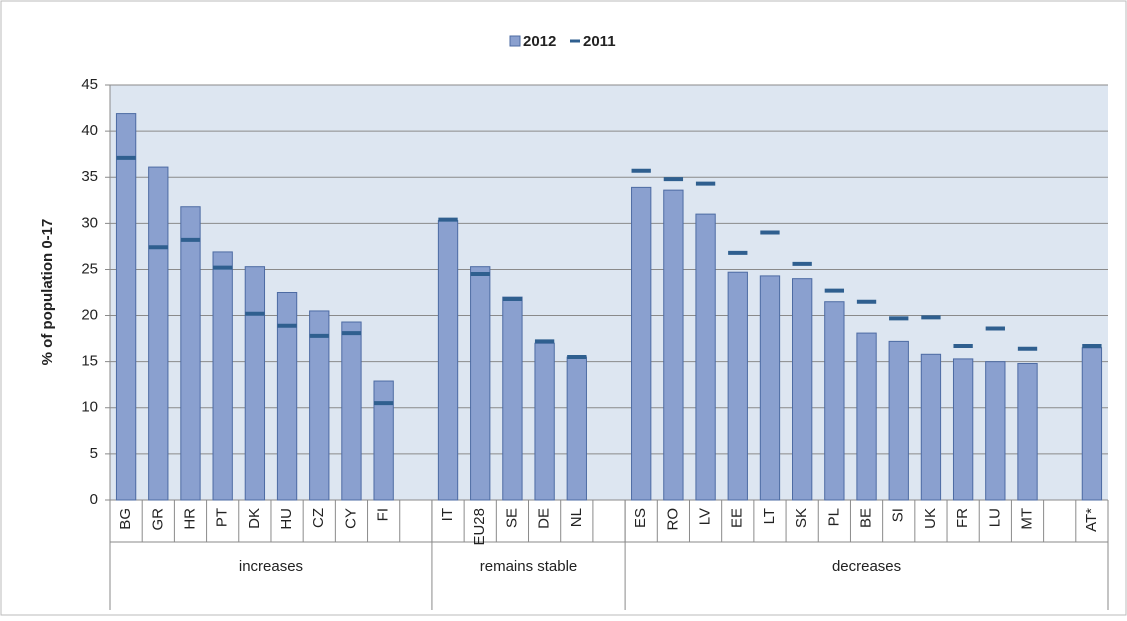 Image resolution: width=1127 pixels, height=621 pixels. What do you see at coordinates (189, 519) in the screenshot?
I see `x-tick-label: HR` at bounding box center [189, 519].